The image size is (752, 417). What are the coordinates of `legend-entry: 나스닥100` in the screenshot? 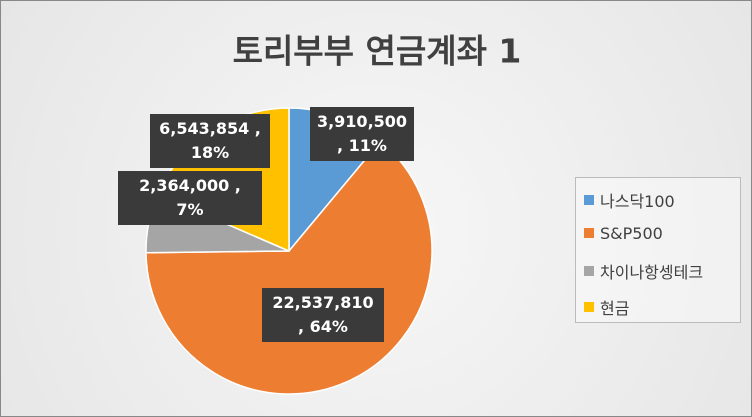 It's located at (629, 200).